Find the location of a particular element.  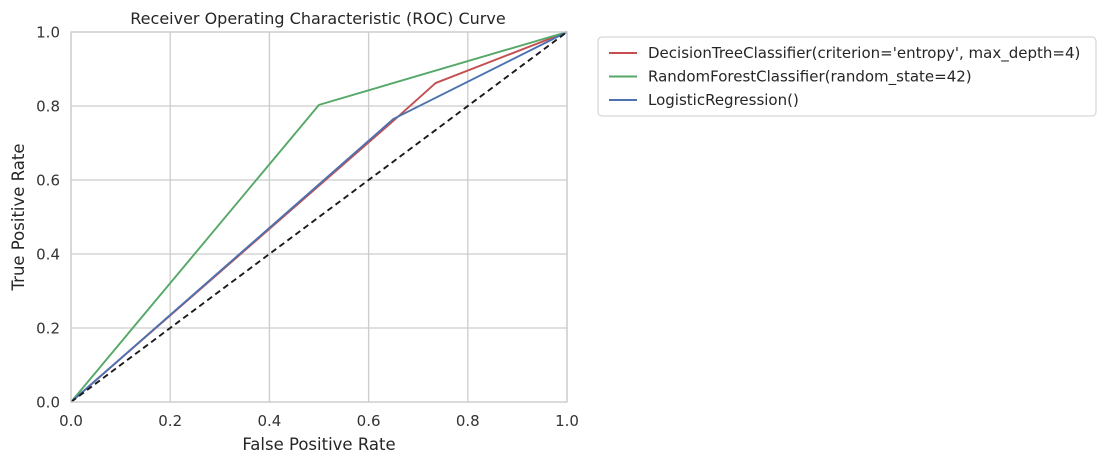

y-tick-label: 0.2 is located at coordinates (48, 329).